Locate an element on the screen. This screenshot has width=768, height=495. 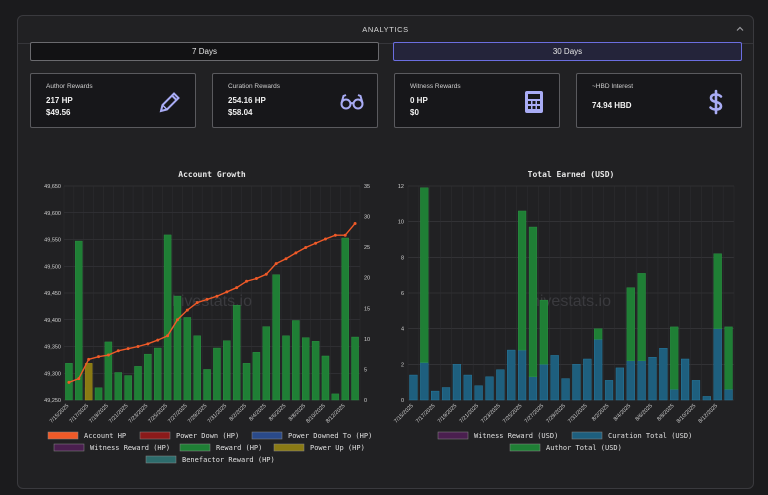
y-tick-label: 2 is located at coordinates (402, 365).